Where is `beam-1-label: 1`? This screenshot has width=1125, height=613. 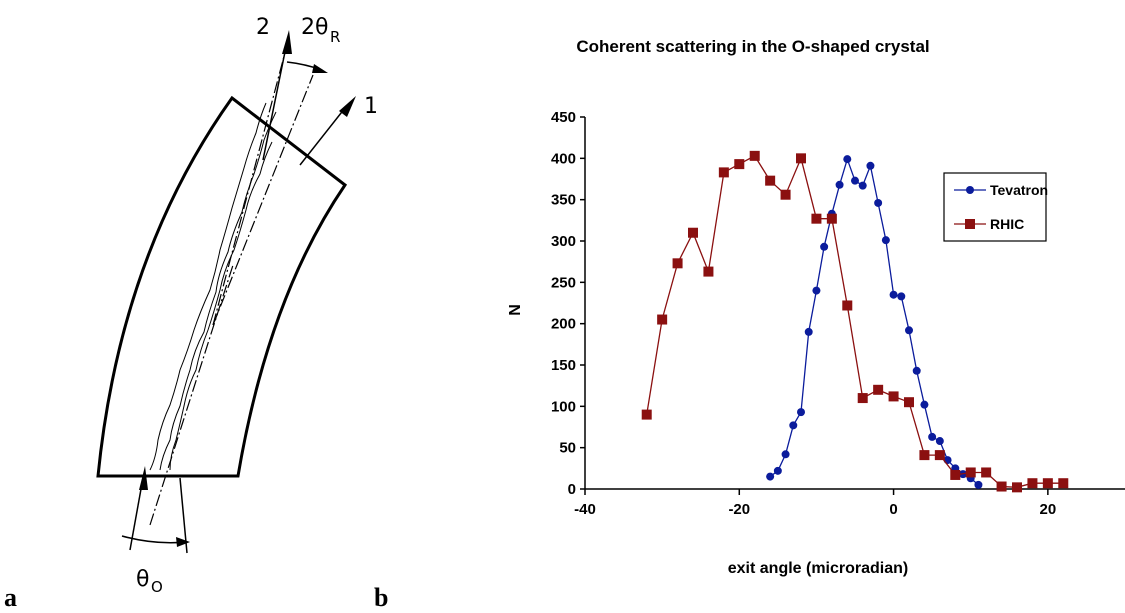
beam-1-label: 1 is located at coordinates (371, 106).